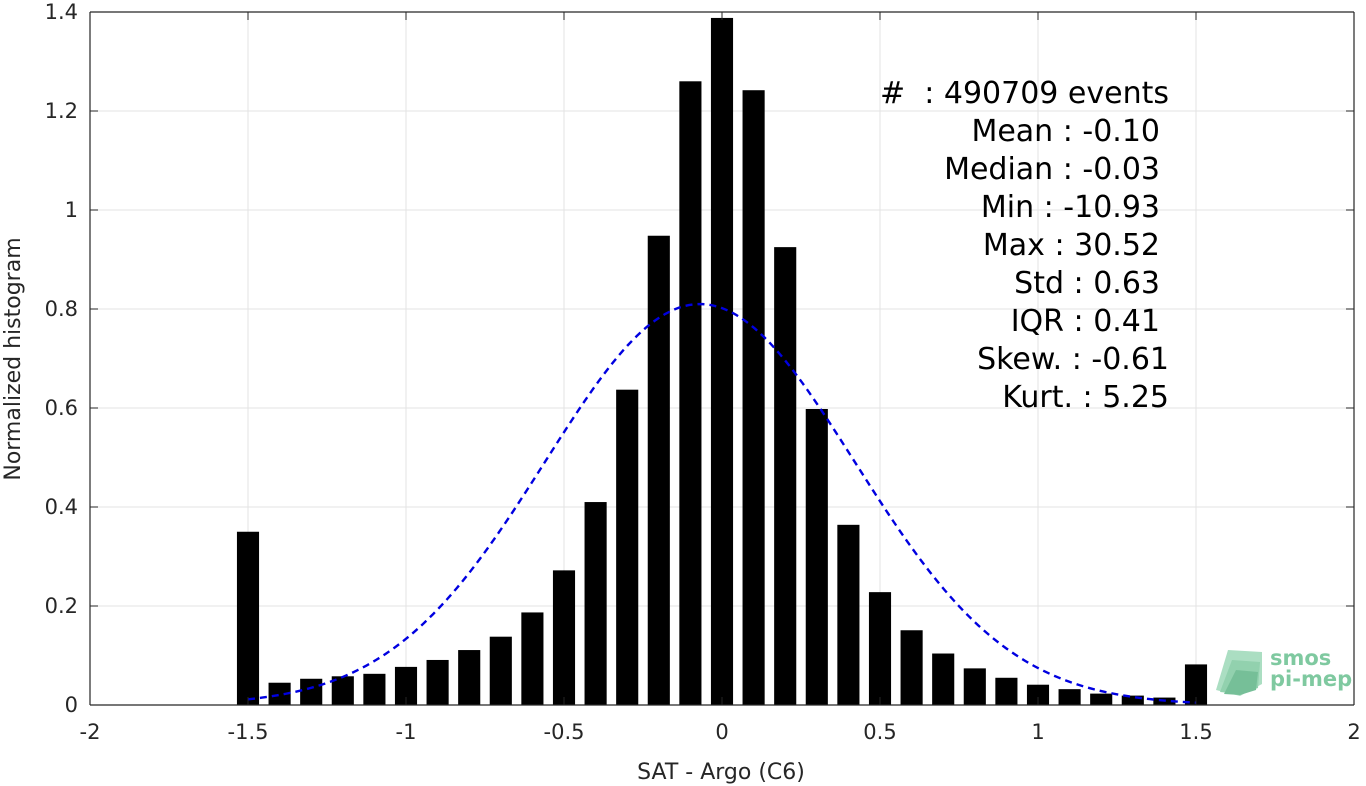  I want to click on stats-iqr: IQR : 0.41, so click(1085, 321).